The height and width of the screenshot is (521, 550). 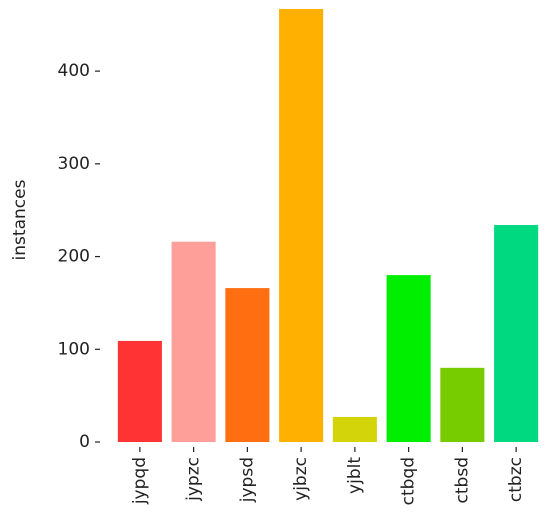 What do you see at coordinates (462, 480) in the screenshot?
I see `x-tick-label: ctbsd` at bounding box center [462, 480].